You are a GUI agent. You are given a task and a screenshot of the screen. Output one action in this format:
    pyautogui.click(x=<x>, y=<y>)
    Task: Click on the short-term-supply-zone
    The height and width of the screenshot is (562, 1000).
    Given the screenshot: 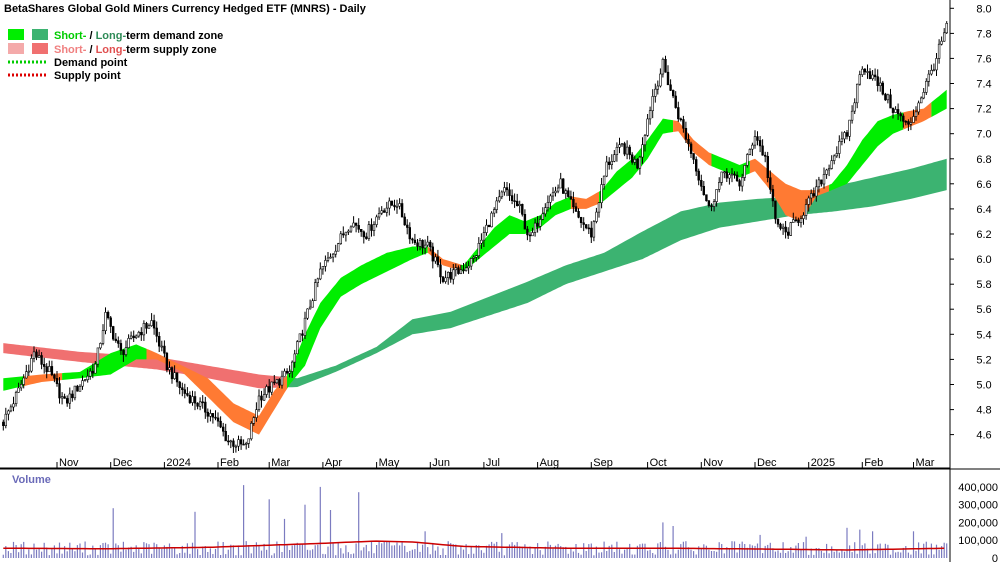 What is the action you would take?
    pyautogui.click(x=584, y=200)
    